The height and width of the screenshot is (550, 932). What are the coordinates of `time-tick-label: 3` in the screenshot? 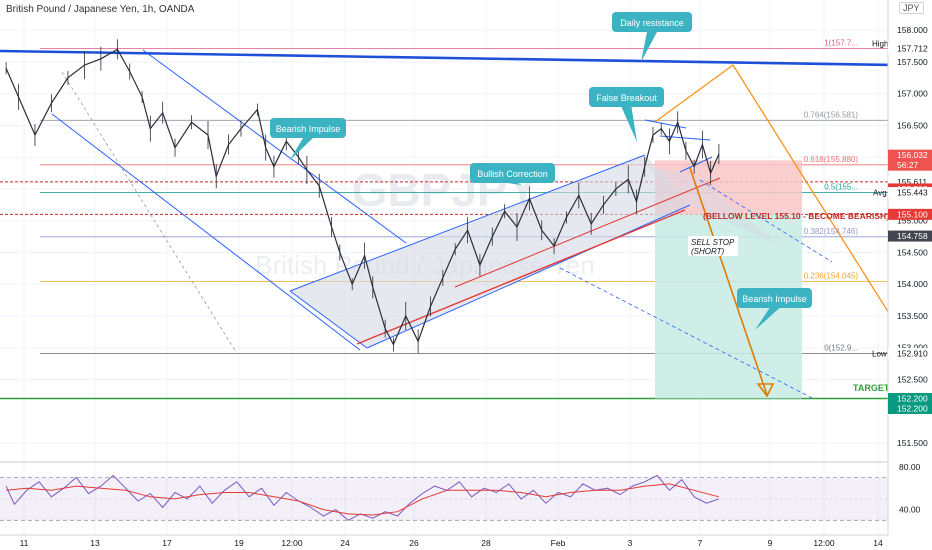 It's located at (630, 543).